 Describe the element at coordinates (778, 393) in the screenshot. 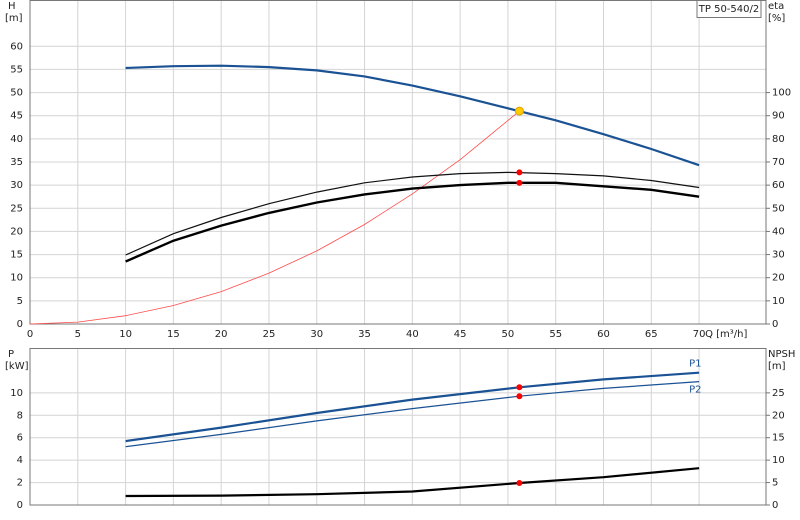

I see `y2-tick-label: 25` at that location.